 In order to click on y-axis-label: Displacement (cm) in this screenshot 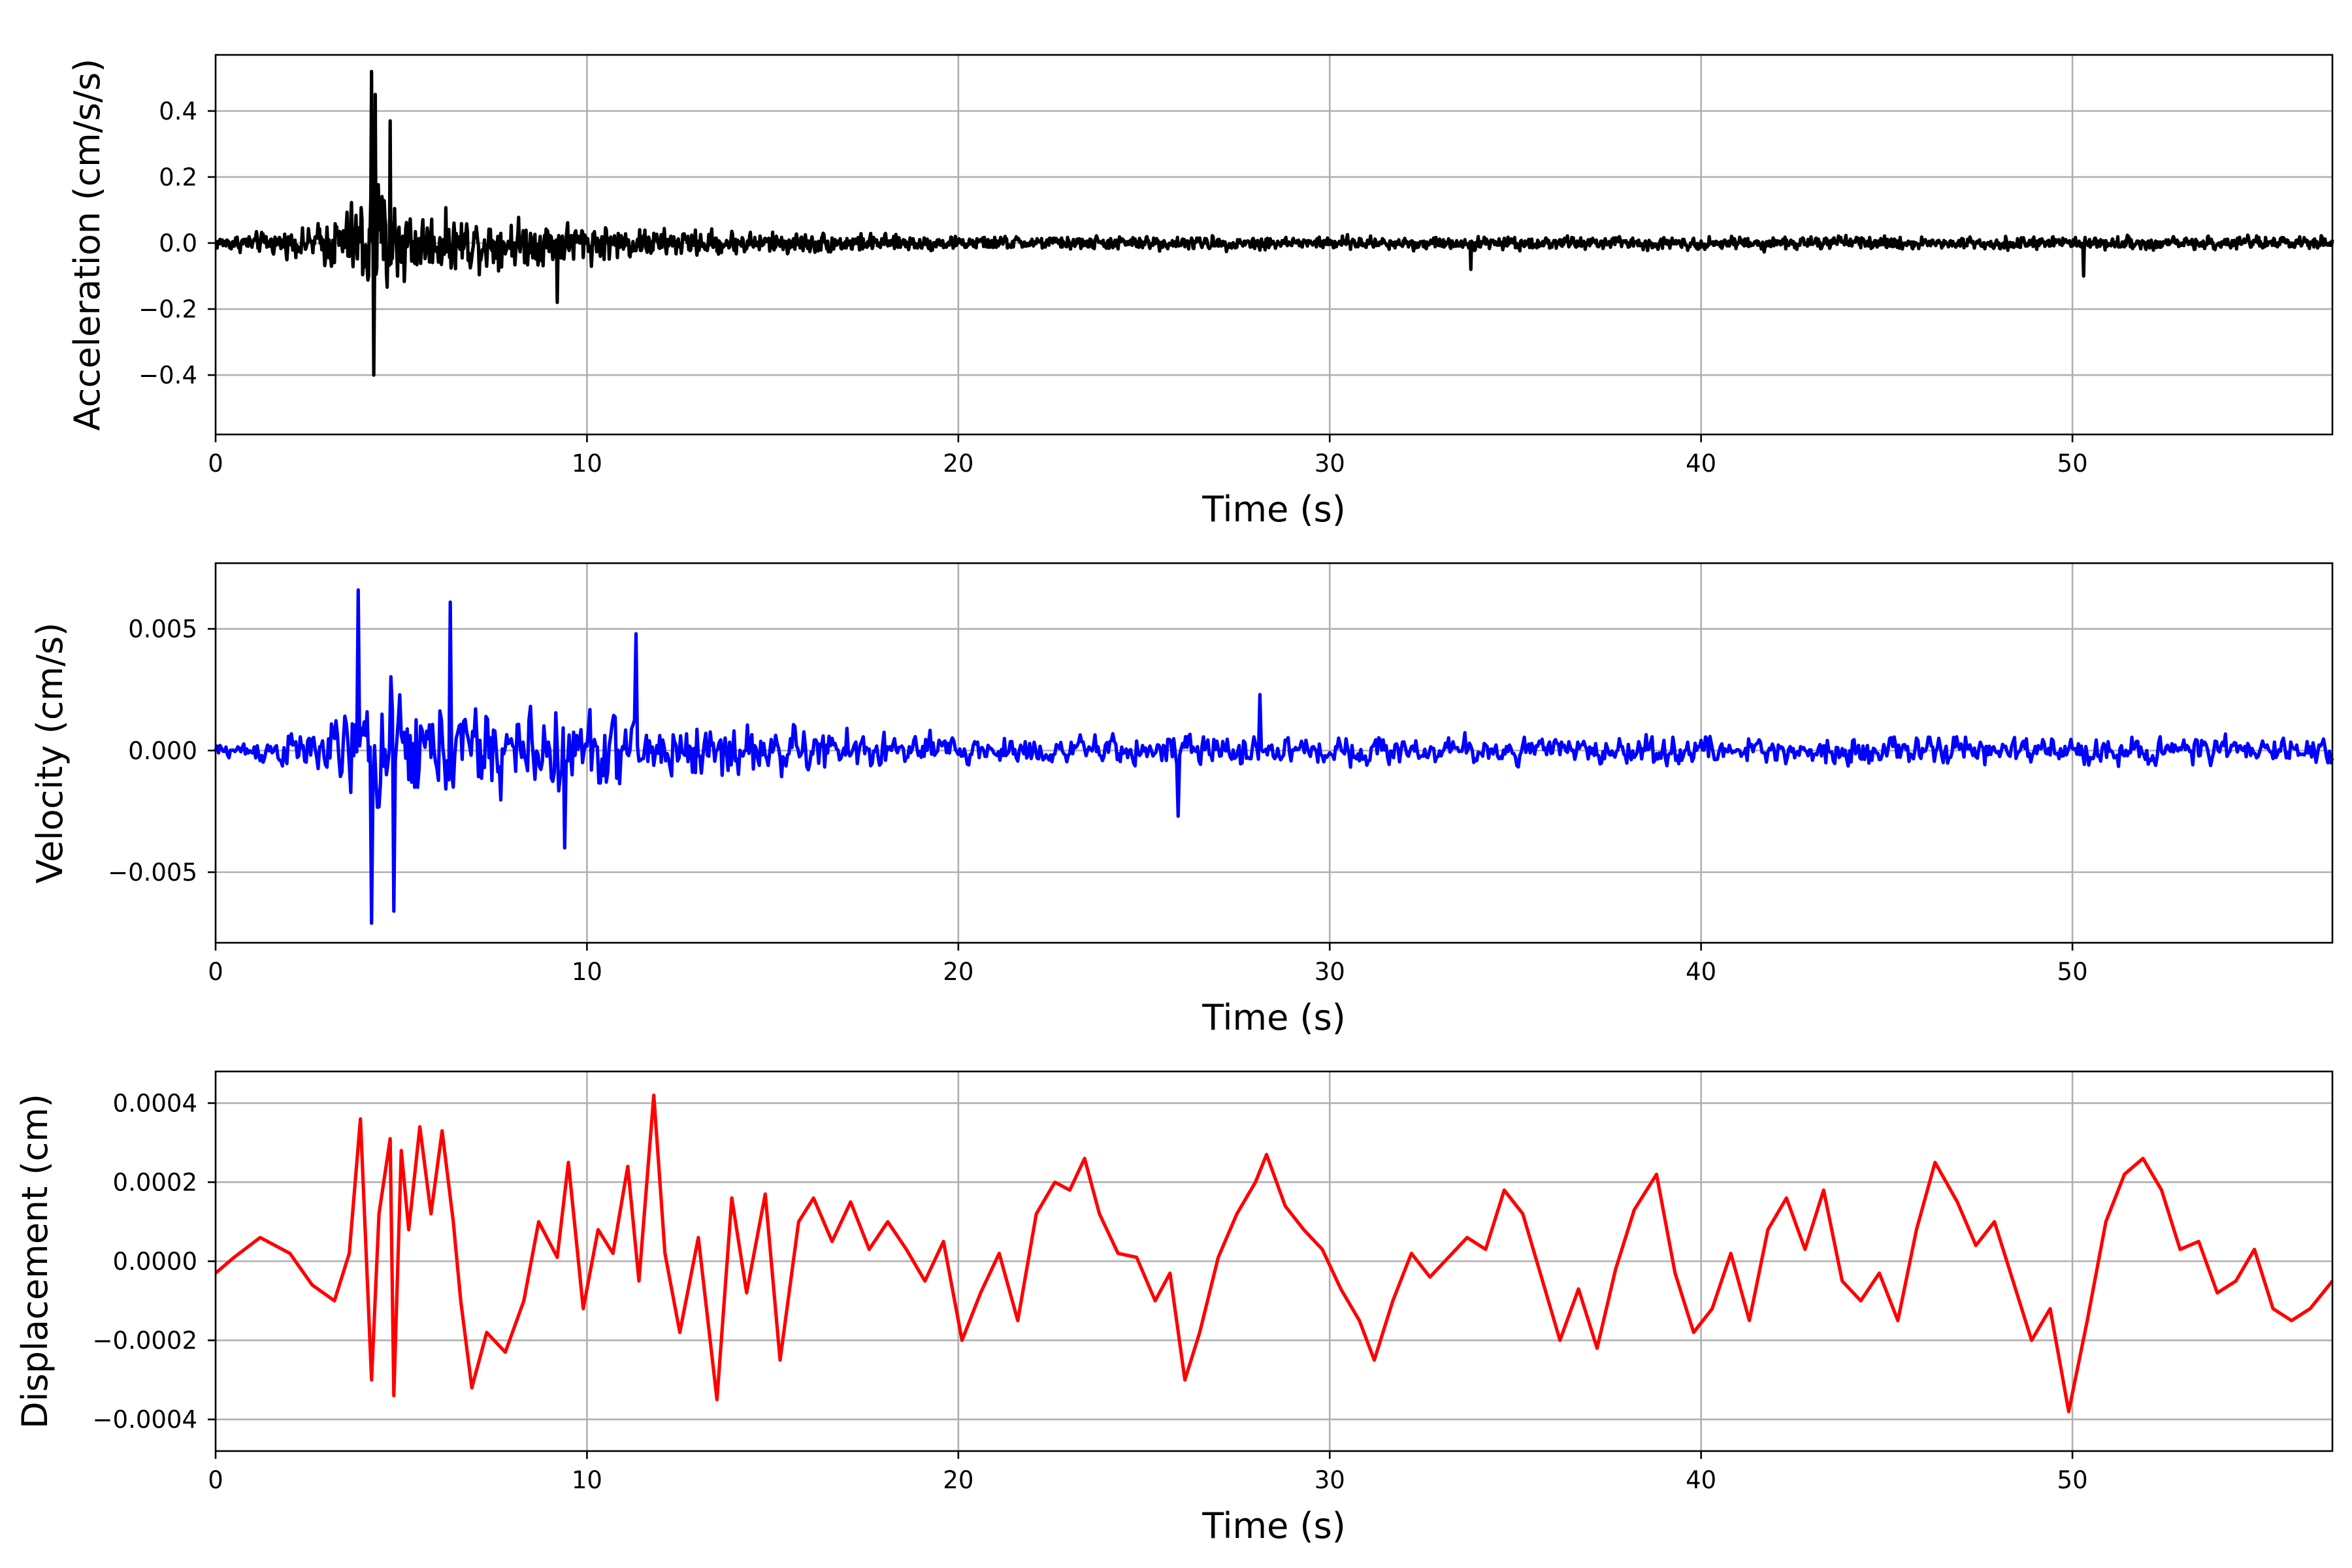, I will do `click(35, 1261)`.